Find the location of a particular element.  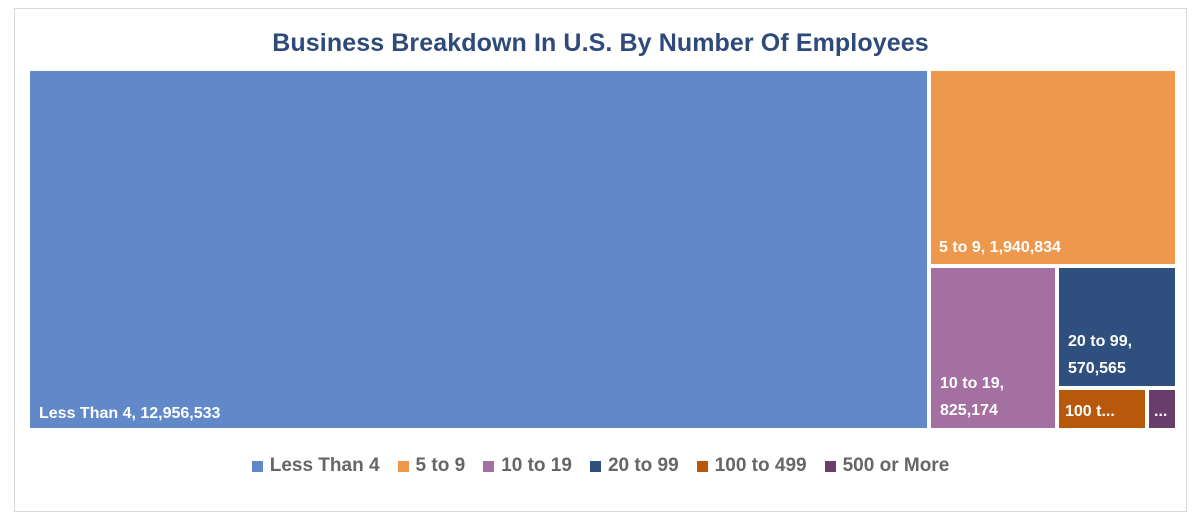

legend-label: 10 to 19 is located at coordinates (536, 465).